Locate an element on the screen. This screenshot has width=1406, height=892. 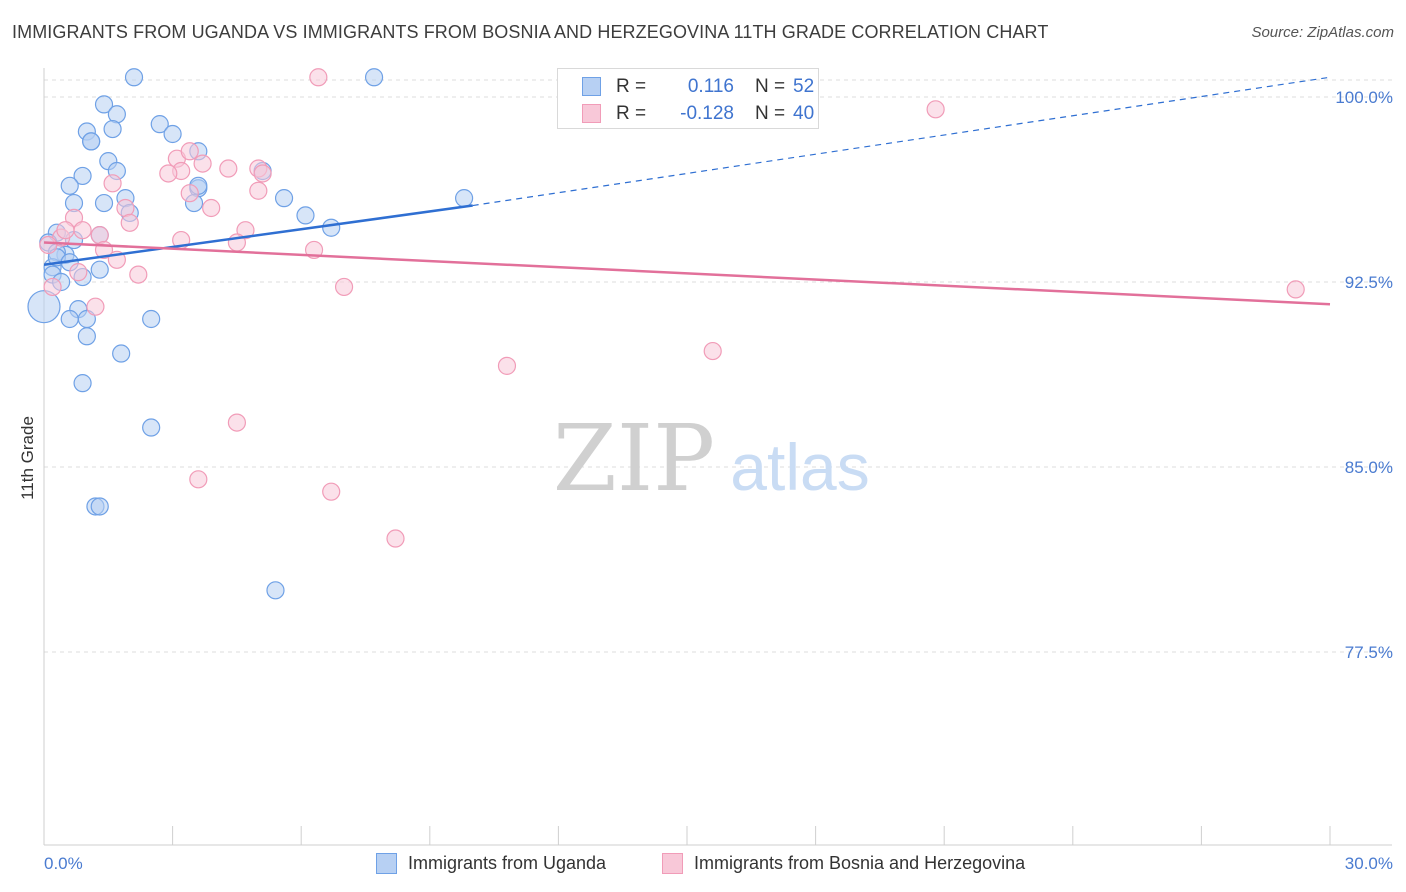
n-value: 40 is located at coordinates (804, 113).